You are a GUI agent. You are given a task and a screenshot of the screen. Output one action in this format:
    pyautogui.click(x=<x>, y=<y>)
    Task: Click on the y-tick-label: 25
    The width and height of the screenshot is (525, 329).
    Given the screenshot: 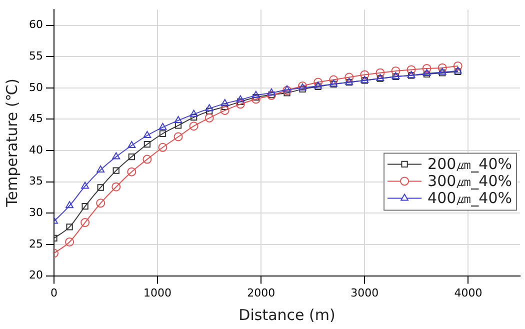 What is the action you would take?
    pyautogui.click(x=35, y=243)
    